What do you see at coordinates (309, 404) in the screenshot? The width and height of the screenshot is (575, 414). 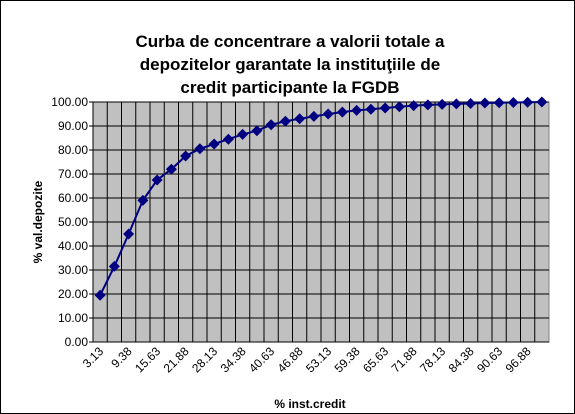 I see `x-axis-label: % inst.credit` at bounding box center [309, 404].